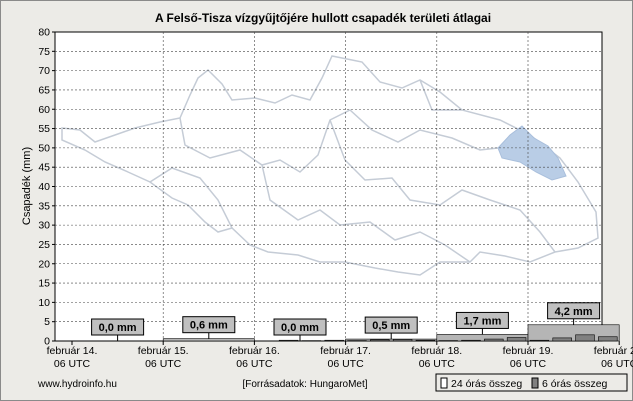 This screenshot has height=401, width=633. What do you see at coordinates (535, 383) in the screenshot?
I see `legend-swatch-6h` at bounding box center [535, 383].